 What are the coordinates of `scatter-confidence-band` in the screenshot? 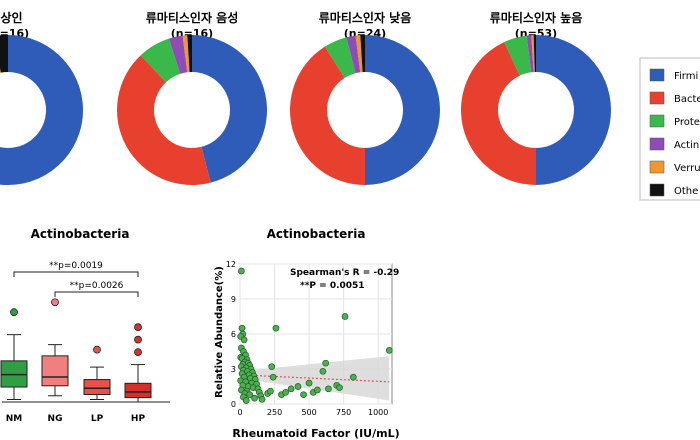 It's located at (315, 378).